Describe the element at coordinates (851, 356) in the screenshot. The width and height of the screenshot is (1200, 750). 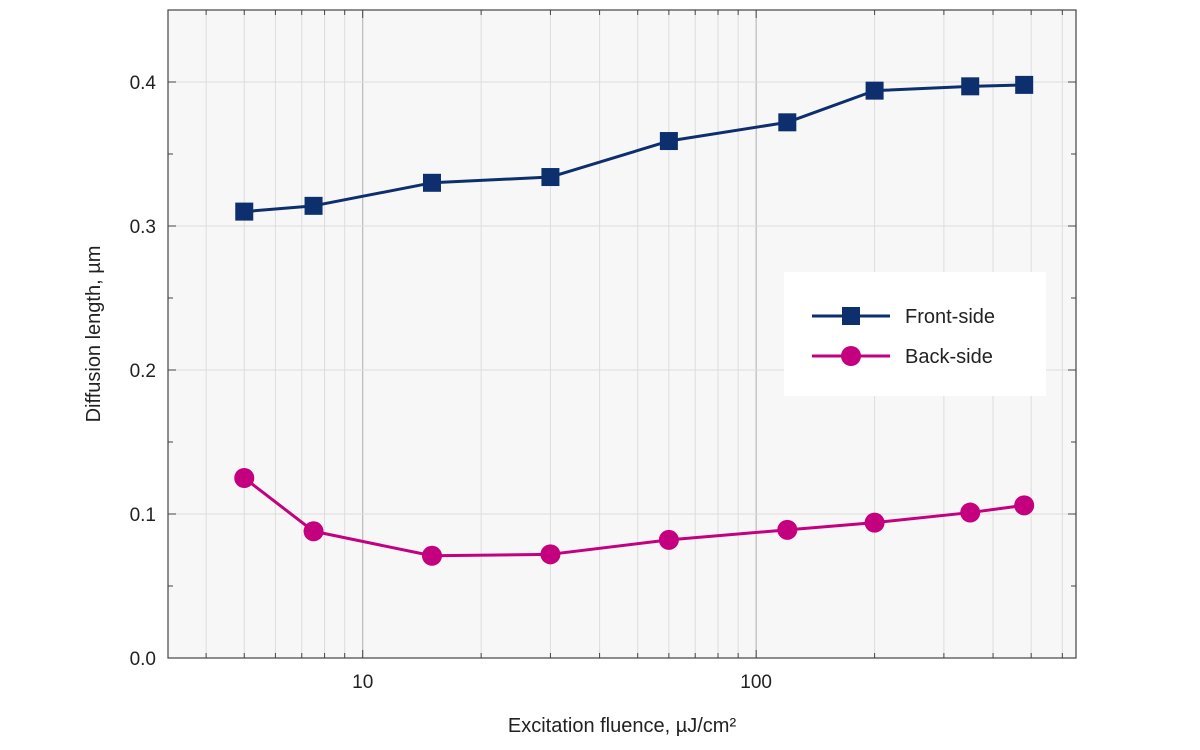
I see `legend-marker-back-side` at that location.